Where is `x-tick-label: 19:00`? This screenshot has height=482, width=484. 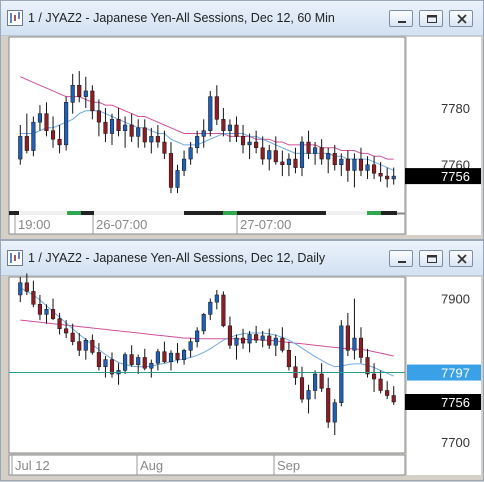
x-tick-label: 19:00 is located at coordinates (34, 224).